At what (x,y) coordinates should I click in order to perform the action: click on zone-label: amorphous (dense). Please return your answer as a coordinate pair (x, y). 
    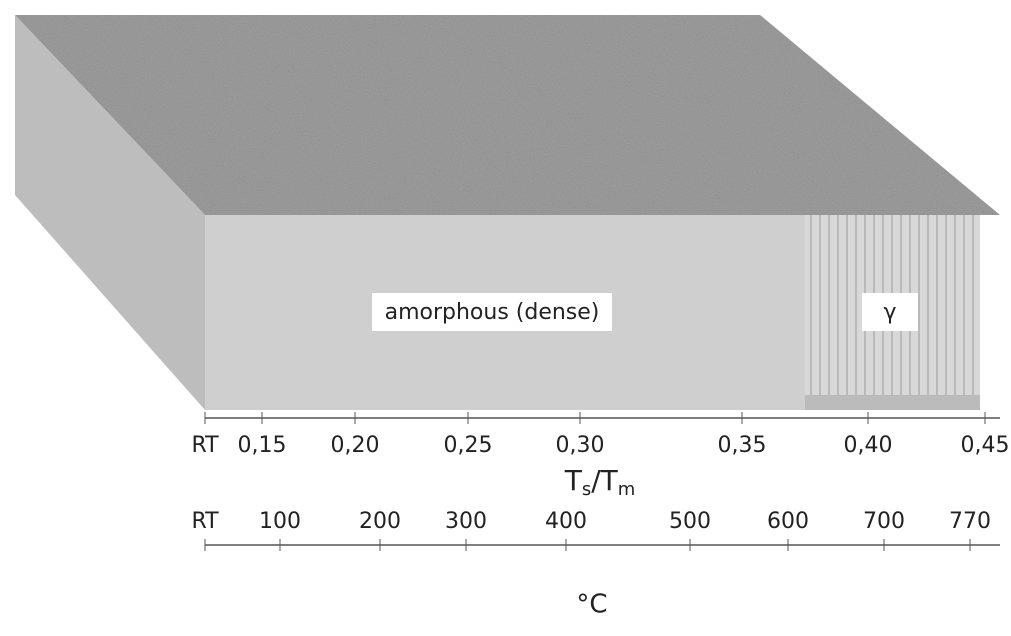
    Looking at the image, I should click on (492, 312).